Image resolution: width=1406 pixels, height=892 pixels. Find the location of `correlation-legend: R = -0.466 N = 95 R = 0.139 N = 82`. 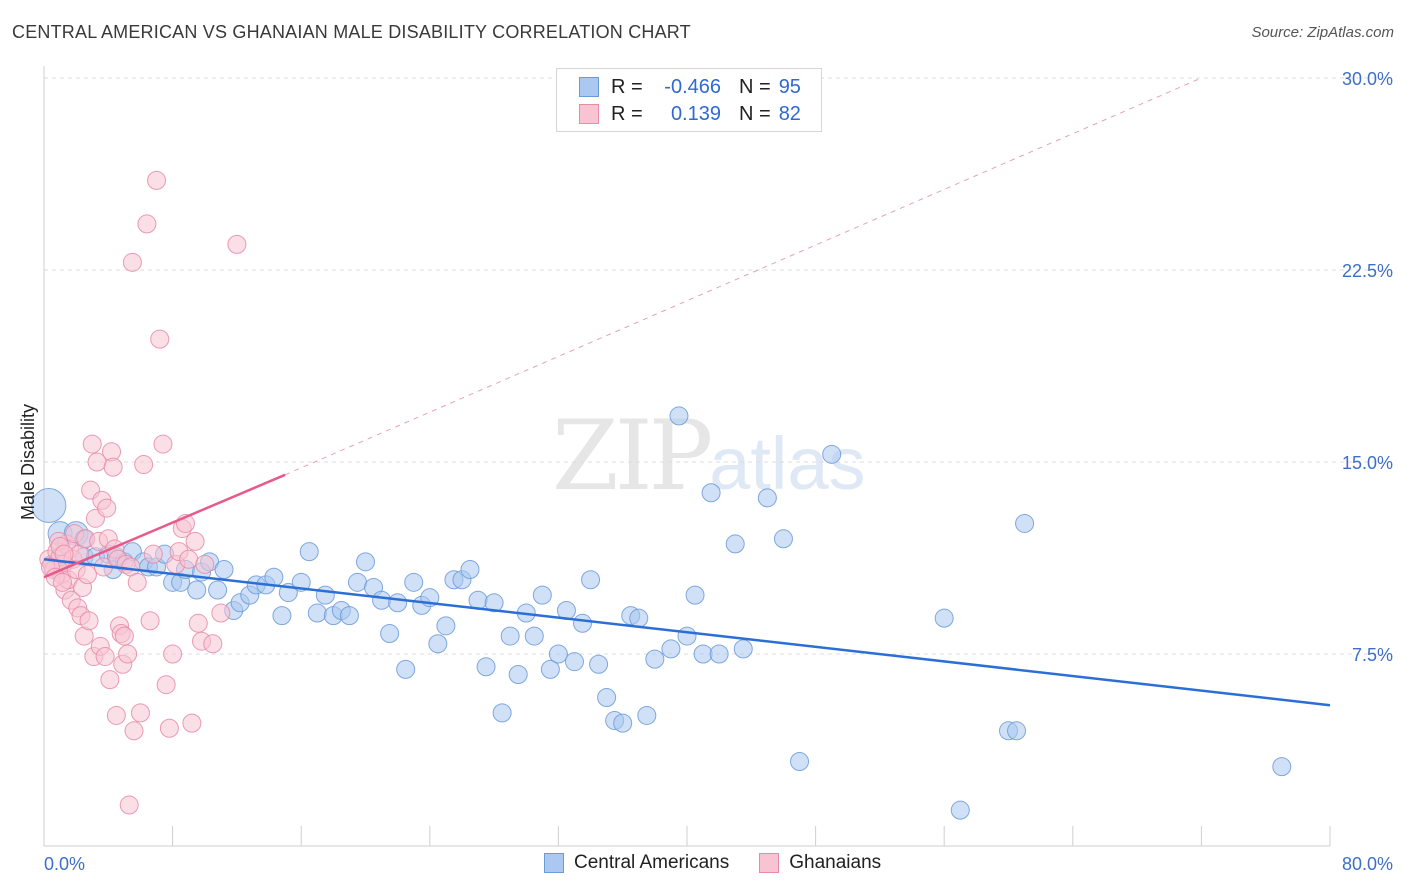

correlation-legend: R = -0.466 N = 95 R = 0.139 N = 82 is located at coordinates (689, 100).